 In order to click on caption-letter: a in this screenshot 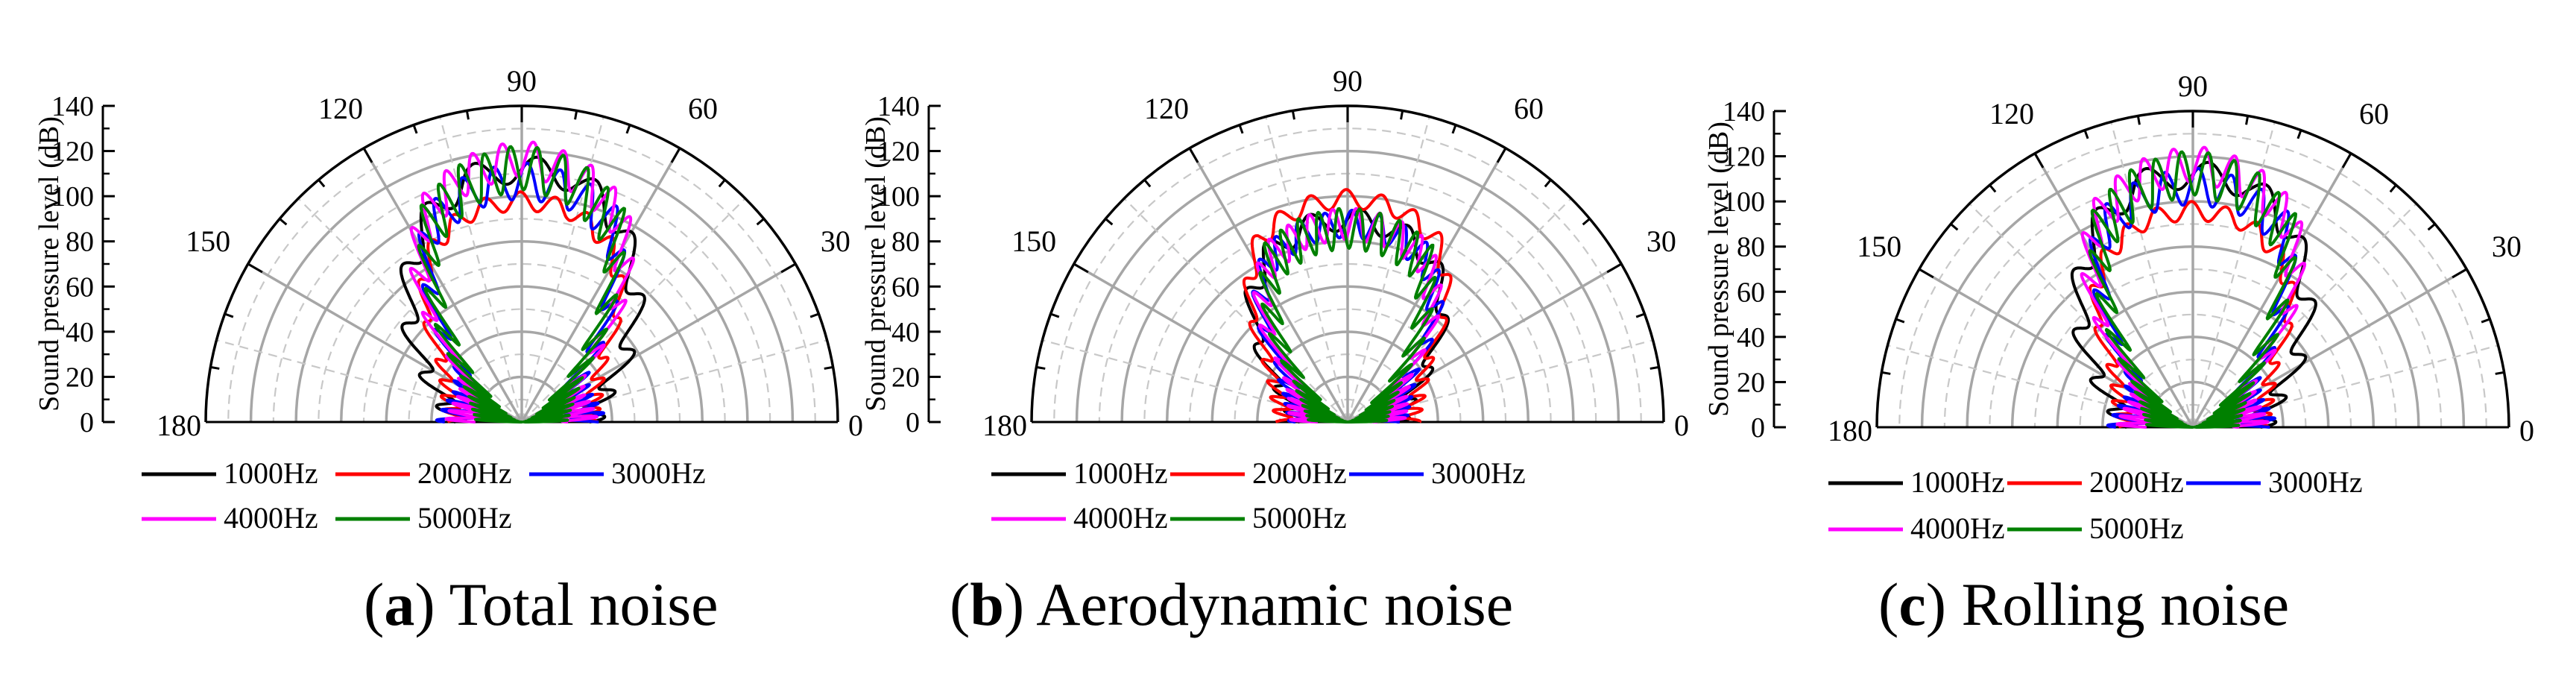, I will do `click(399, 604)`.